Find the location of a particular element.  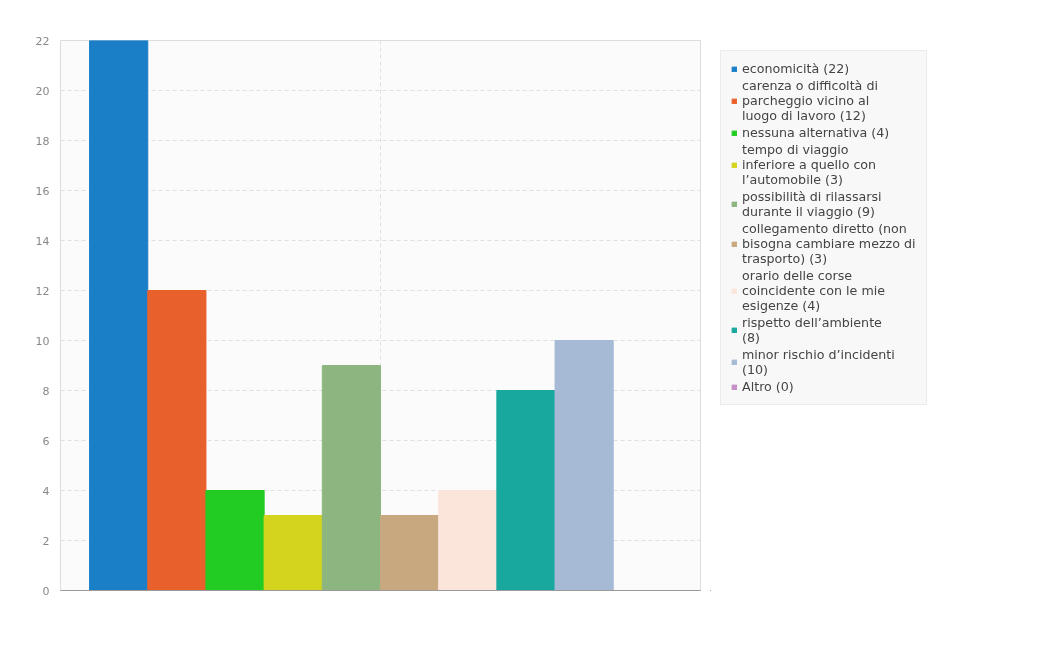

y-tick-label: 2 is located at coordinates (46, 541).